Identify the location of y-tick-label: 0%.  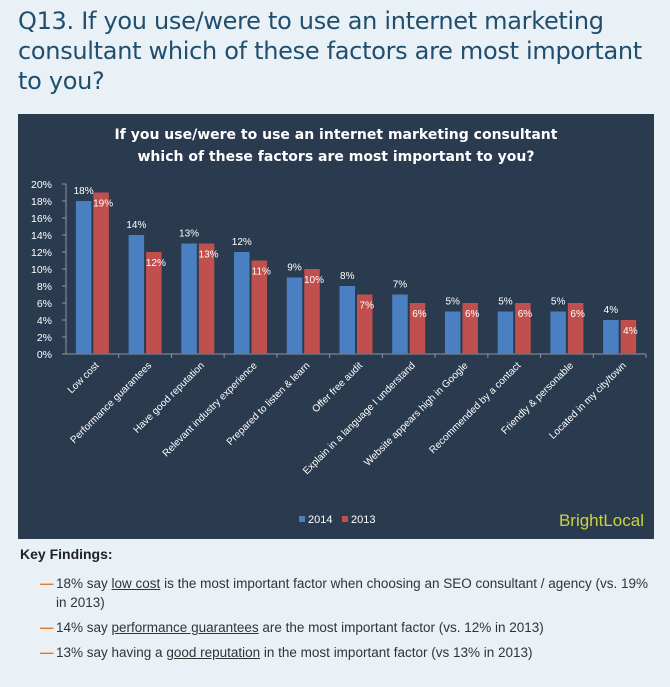
(44, 355).